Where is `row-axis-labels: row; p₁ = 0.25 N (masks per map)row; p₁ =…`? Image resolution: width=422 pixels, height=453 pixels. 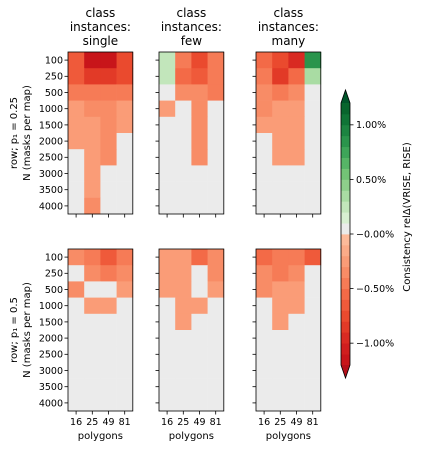
row-axis-labels: row; p₁ = 0.25 N (masks per map)row; p₁ =… is located at coordinates (21, 231).